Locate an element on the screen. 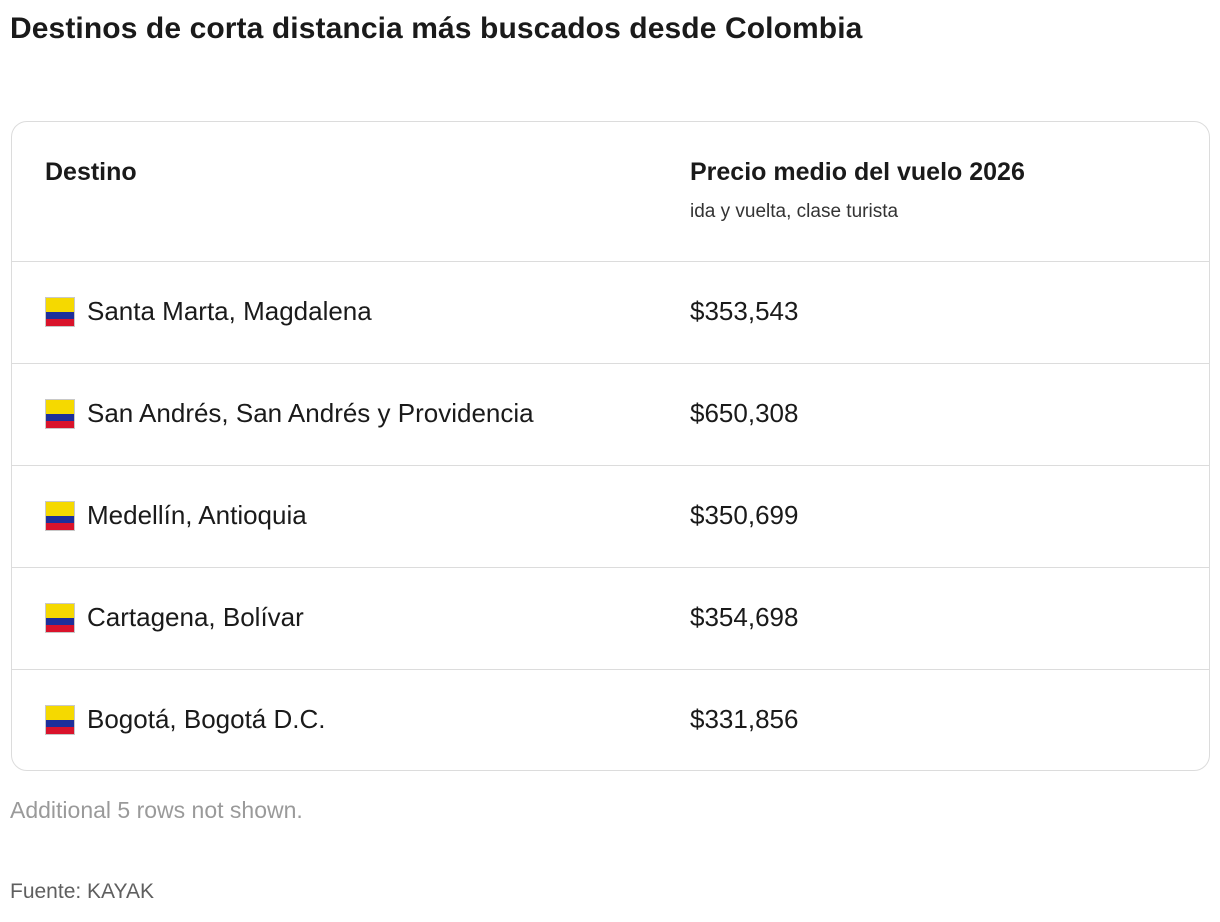  column-header-price-subtitle: ida y vuelta, clase turista is located at coordinates (794, 211).